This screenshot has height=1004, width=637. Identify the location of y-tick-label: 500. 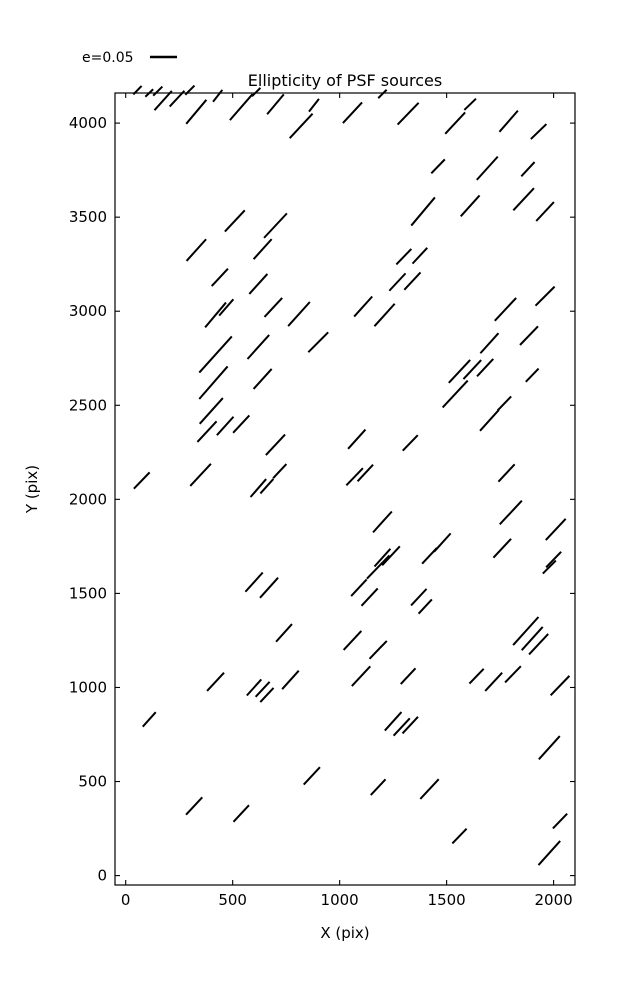
(92, 782).